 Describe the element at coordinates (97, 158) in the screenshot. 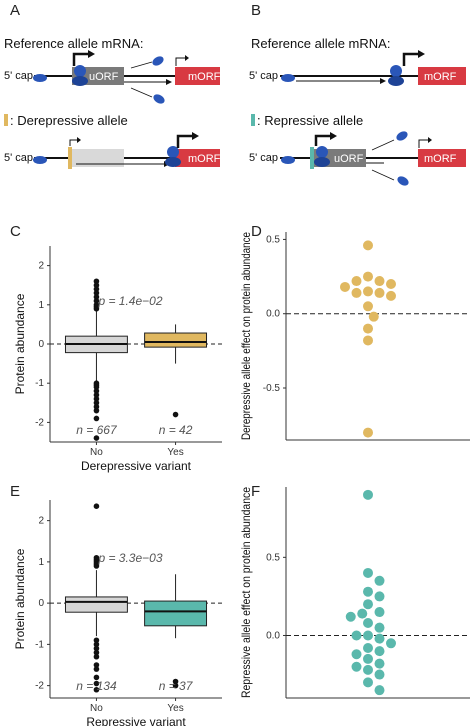

I see `disrupted-uorf-box` at that location.